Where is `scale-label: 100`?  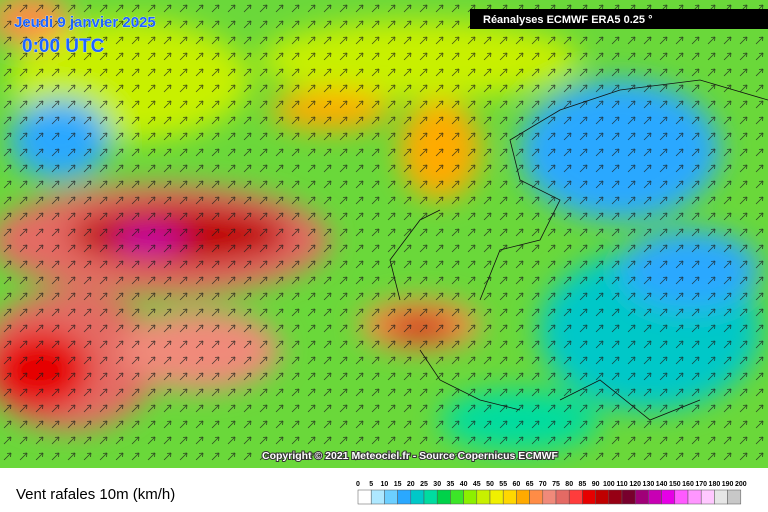
scale-label: 100 is located at coordinates (609, 484).